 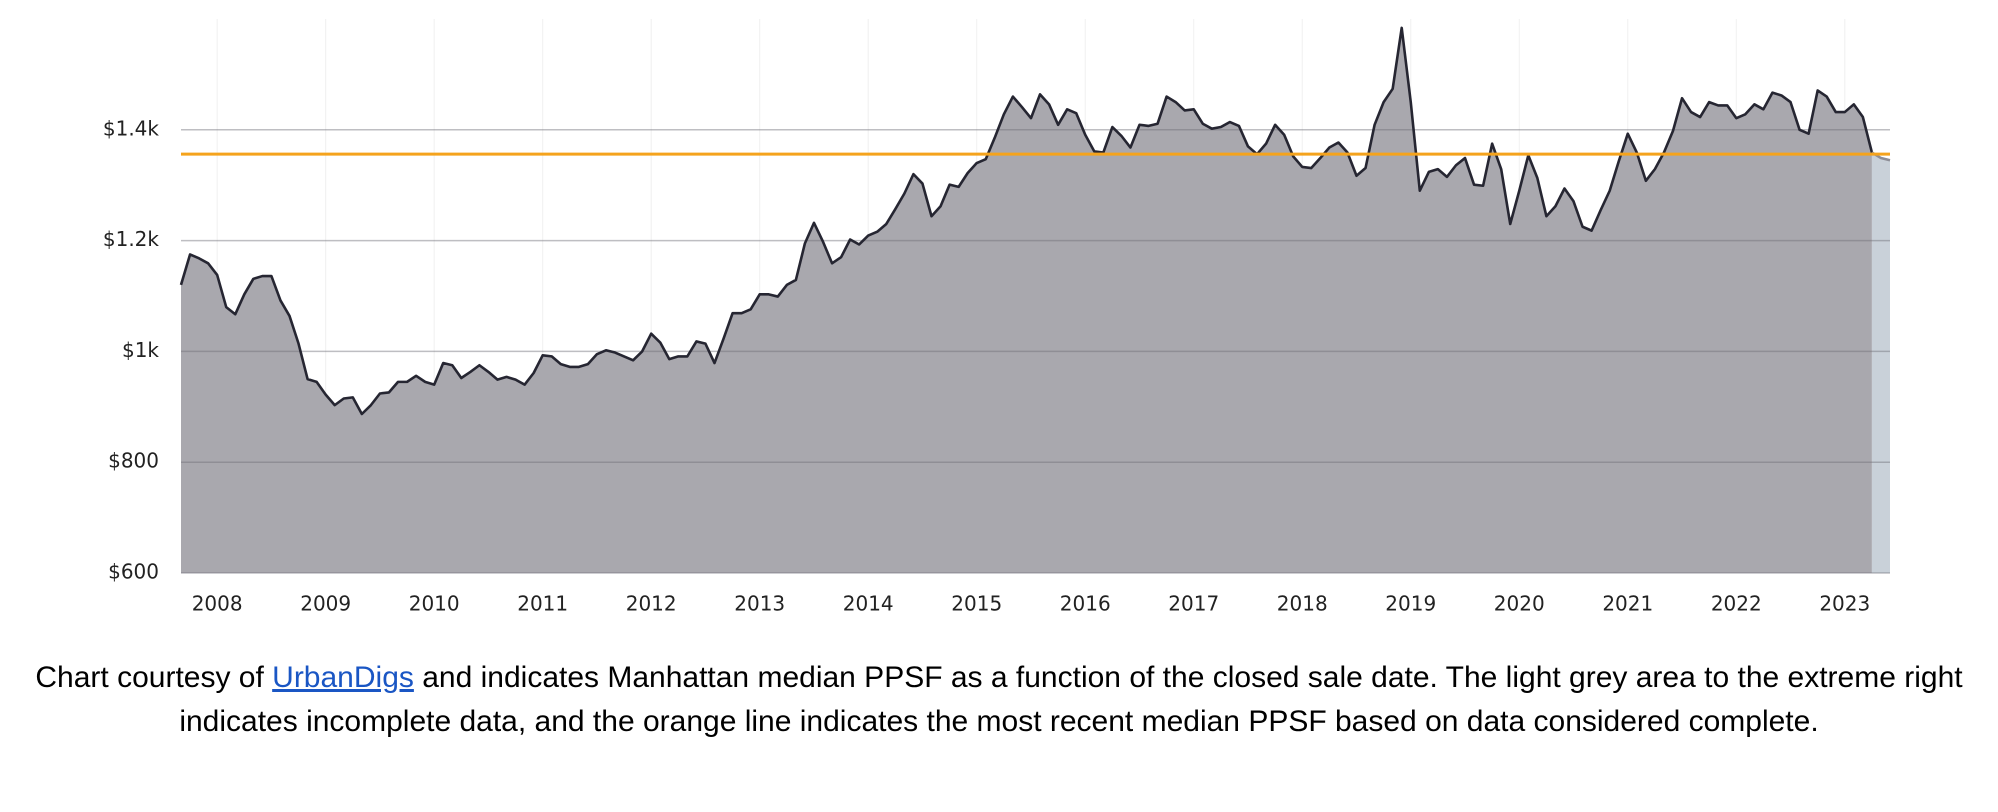 I want to click on x-tick-label: 2022, so click(x=1736, y=604).